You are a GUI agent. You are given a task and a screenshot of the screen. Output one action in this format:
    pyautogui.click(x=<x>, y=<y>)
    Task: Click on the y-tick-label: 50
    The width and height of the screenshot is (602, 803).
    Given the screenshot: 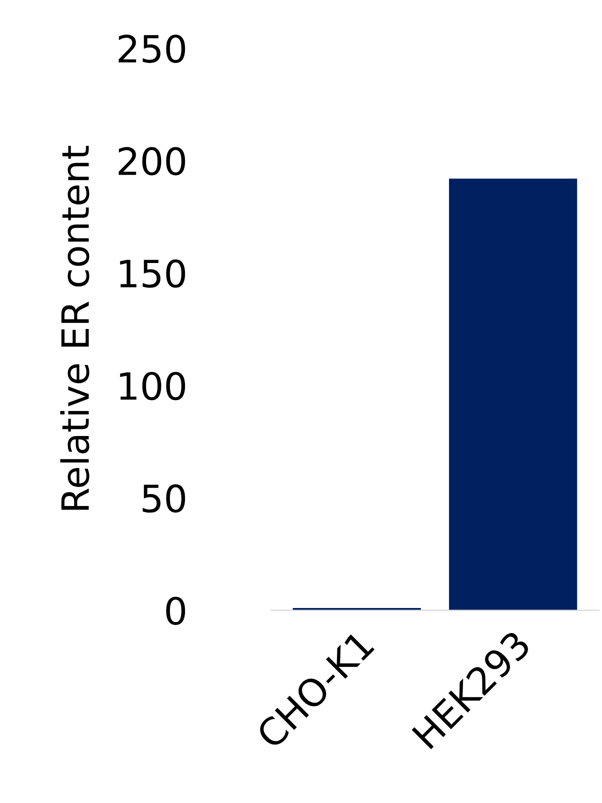 What is the action you would take?
    pyautogui.click(x=164, y=498)
    